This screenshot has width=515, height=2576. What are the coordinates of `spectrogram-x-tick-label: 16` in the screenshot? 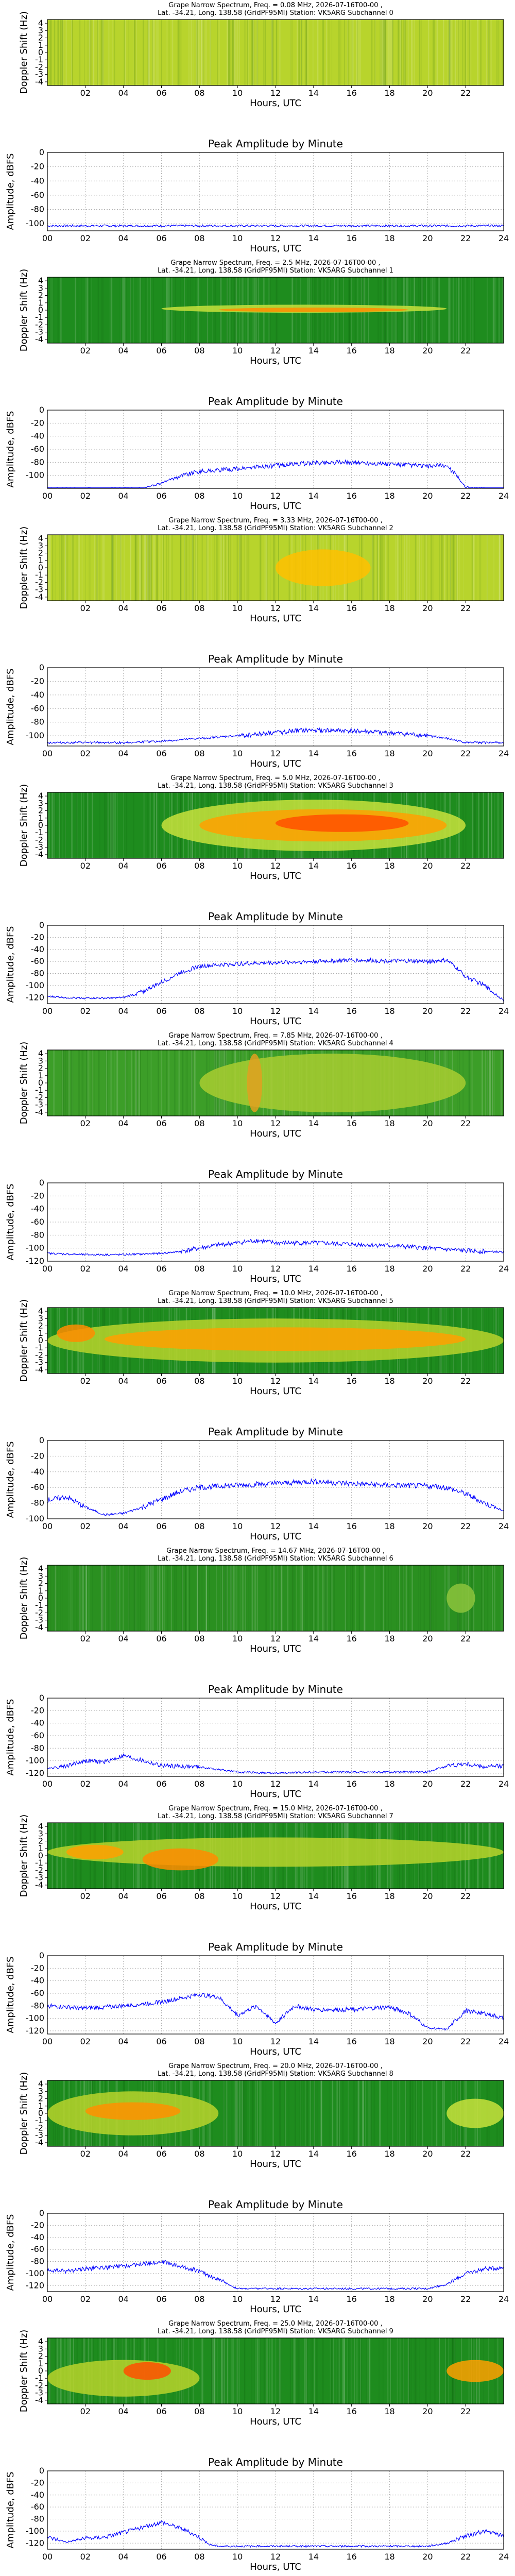 It's located at (351, 350).